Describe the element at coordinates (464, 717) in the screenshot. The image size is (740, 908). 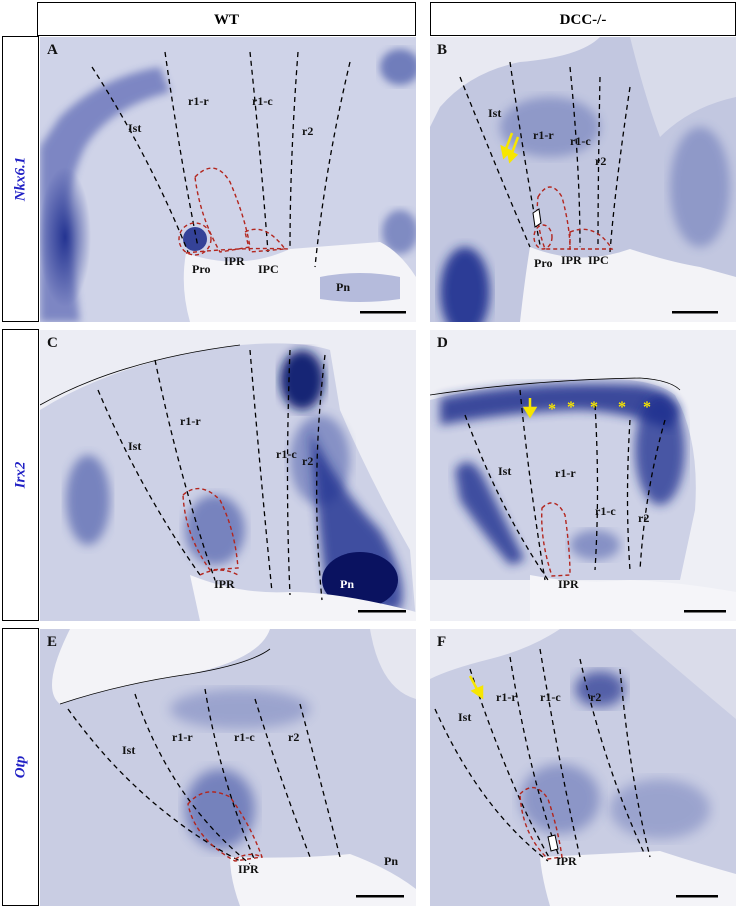
I see `label-f-ist: Ist` at that location.